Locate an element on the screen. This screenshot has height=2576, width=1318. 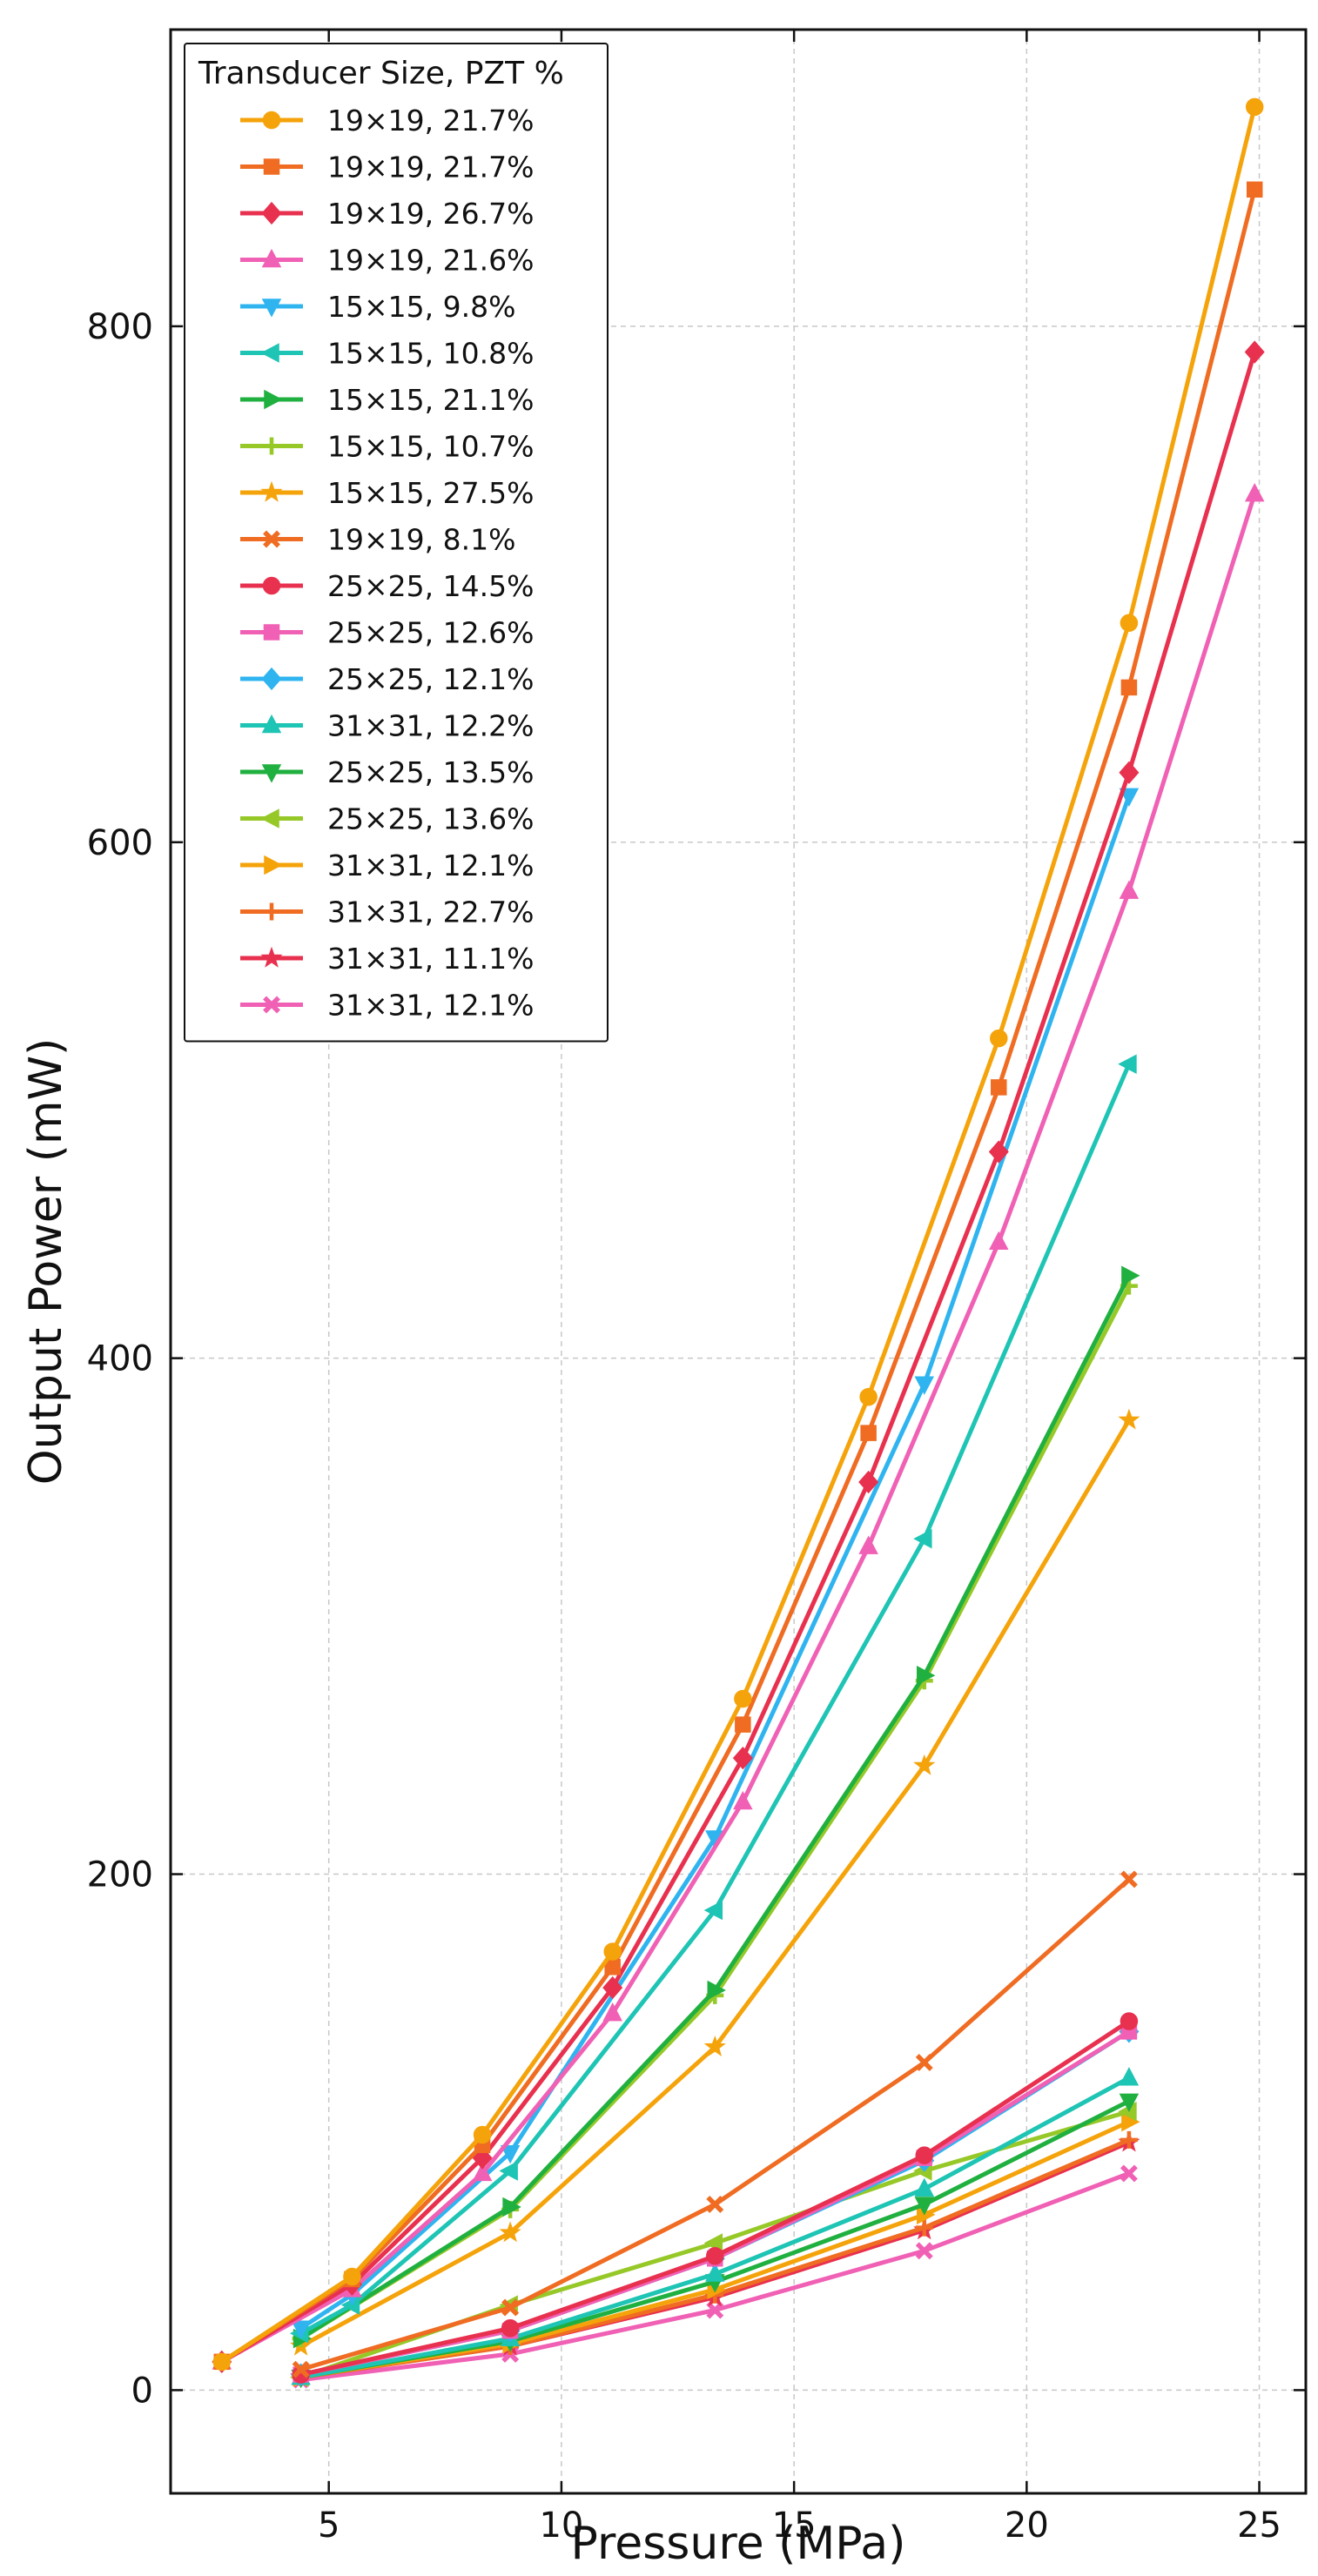
legend-label: 31×31, 22.7% is located at coordinates (431, 912).